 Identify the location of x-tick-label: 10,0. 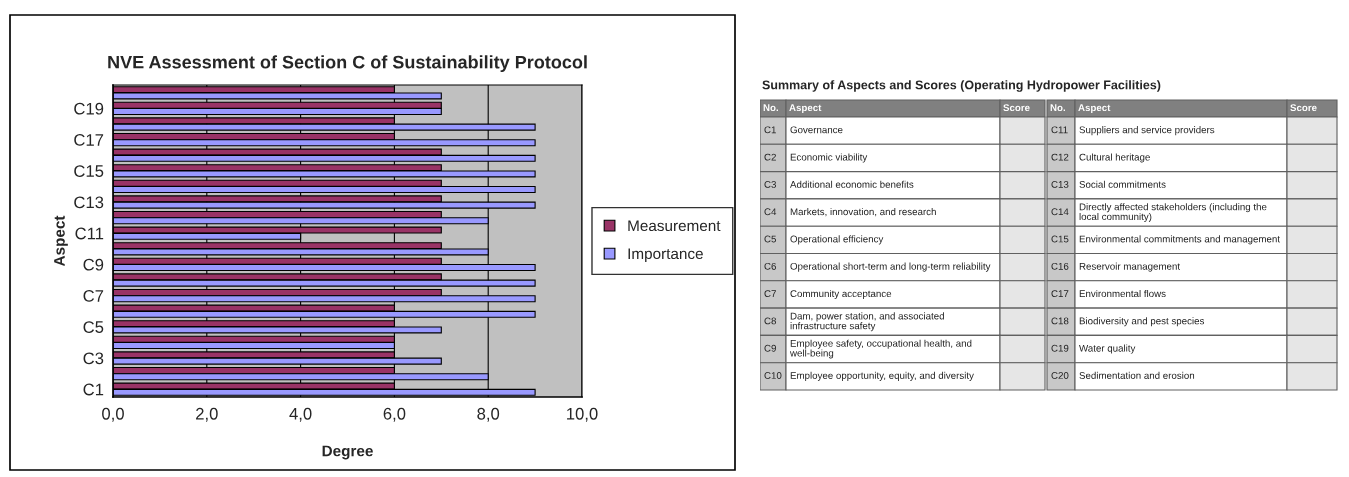
(582, 414).